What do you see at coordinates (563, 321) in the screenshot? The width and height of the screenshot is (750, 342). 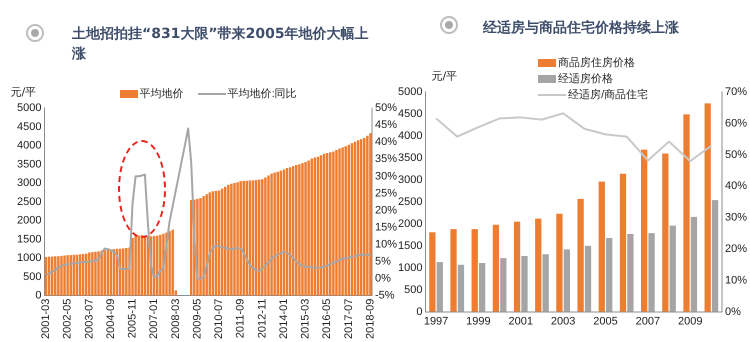 I see `x-tick-label: 2003` at bounding box center [563, 321].